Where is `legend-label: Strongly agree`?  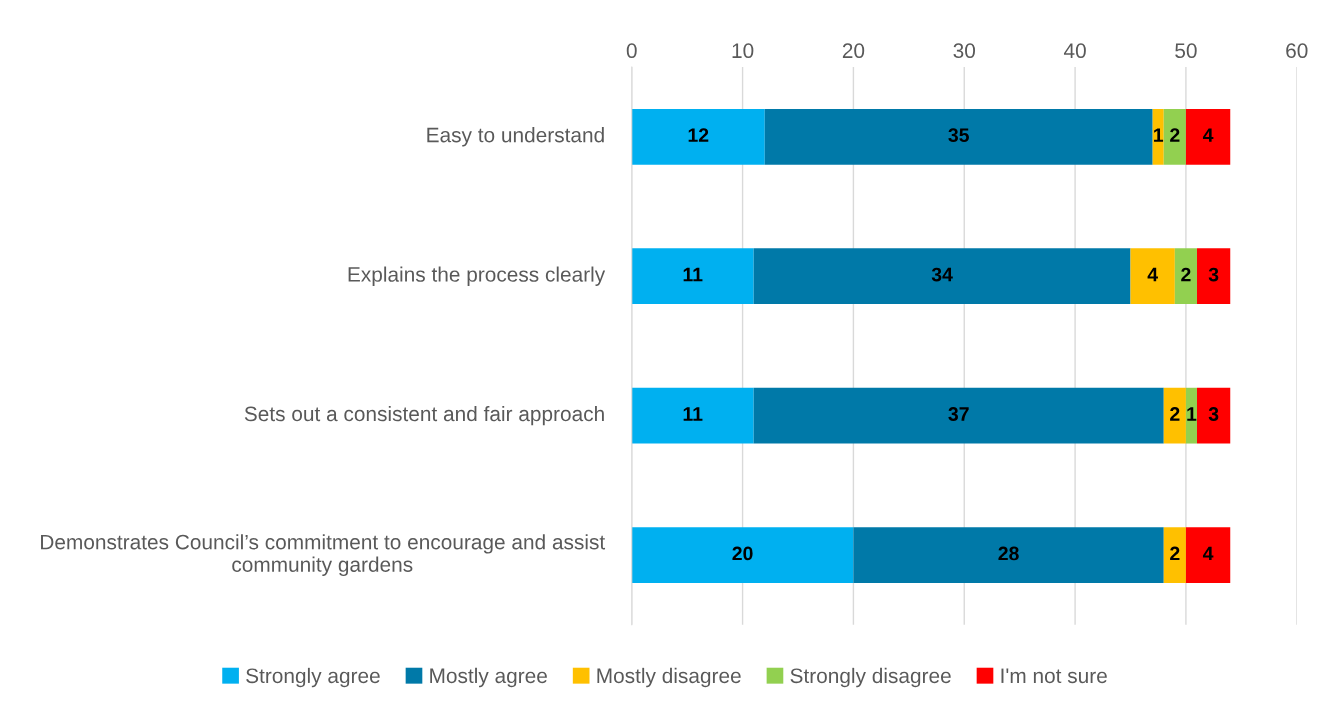
legend-label: Strongly agree is located at coordinates (313, 677).